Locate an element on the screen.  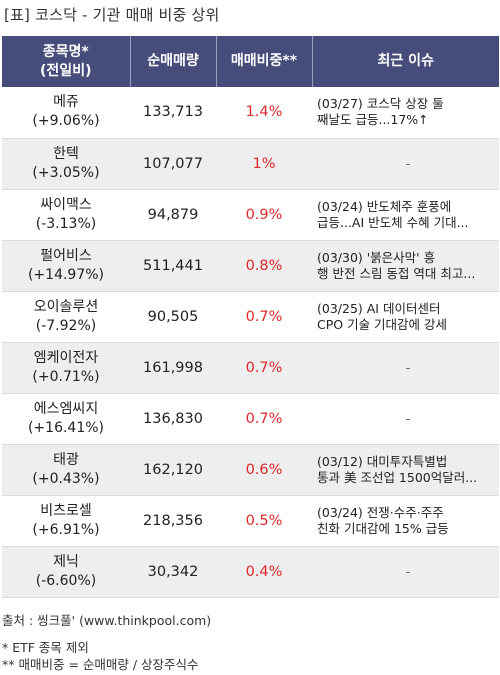
trading-ratio: 1.4% is located at coordinates (264, 113).